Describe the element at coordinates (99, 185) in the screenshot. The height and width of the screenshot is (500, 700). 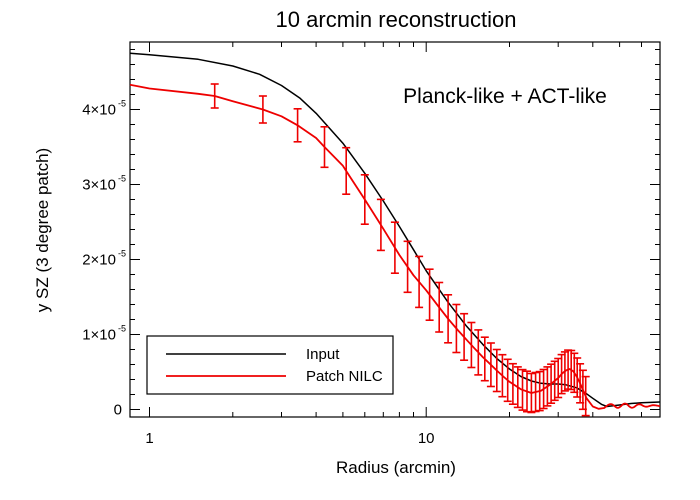
I see `y-tick-label: 3×10` at that location.